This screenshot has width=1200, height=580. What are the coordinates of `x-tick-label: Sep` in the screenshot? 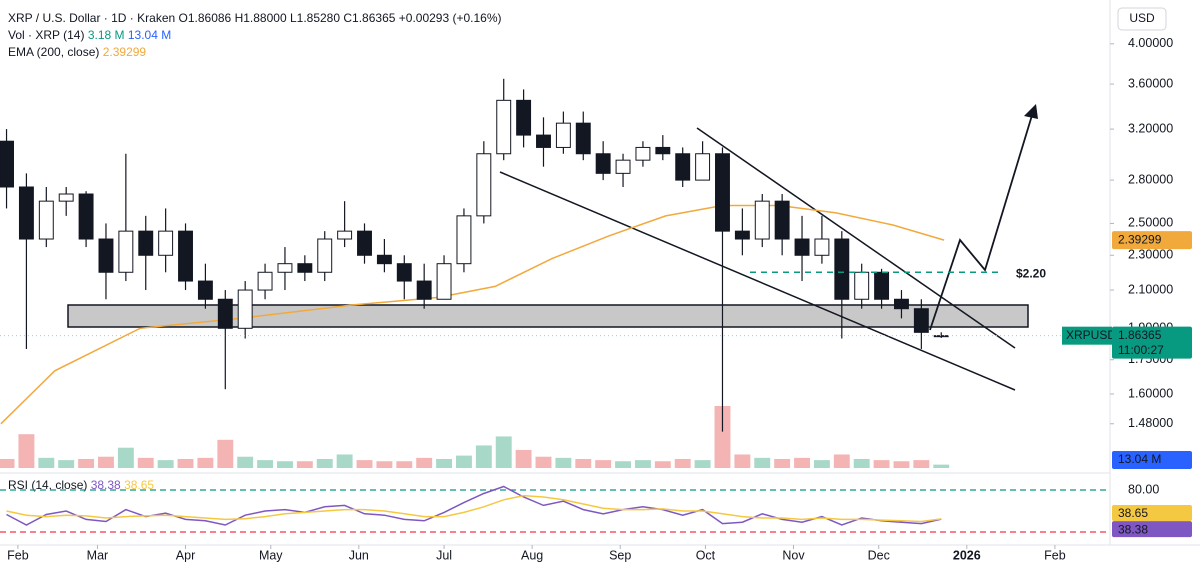 It's located at (620, 555).